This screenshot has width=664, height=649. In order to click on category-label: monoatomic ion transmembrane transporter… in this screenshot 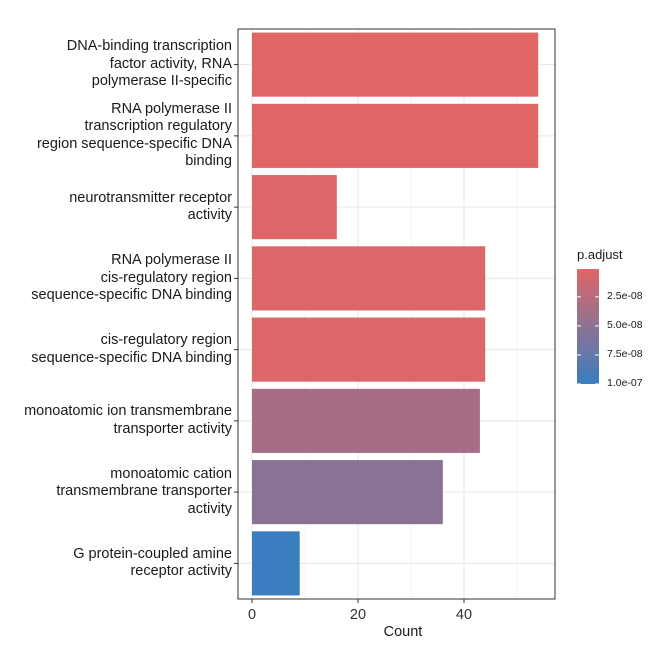, I will do `click(128, 420)`.